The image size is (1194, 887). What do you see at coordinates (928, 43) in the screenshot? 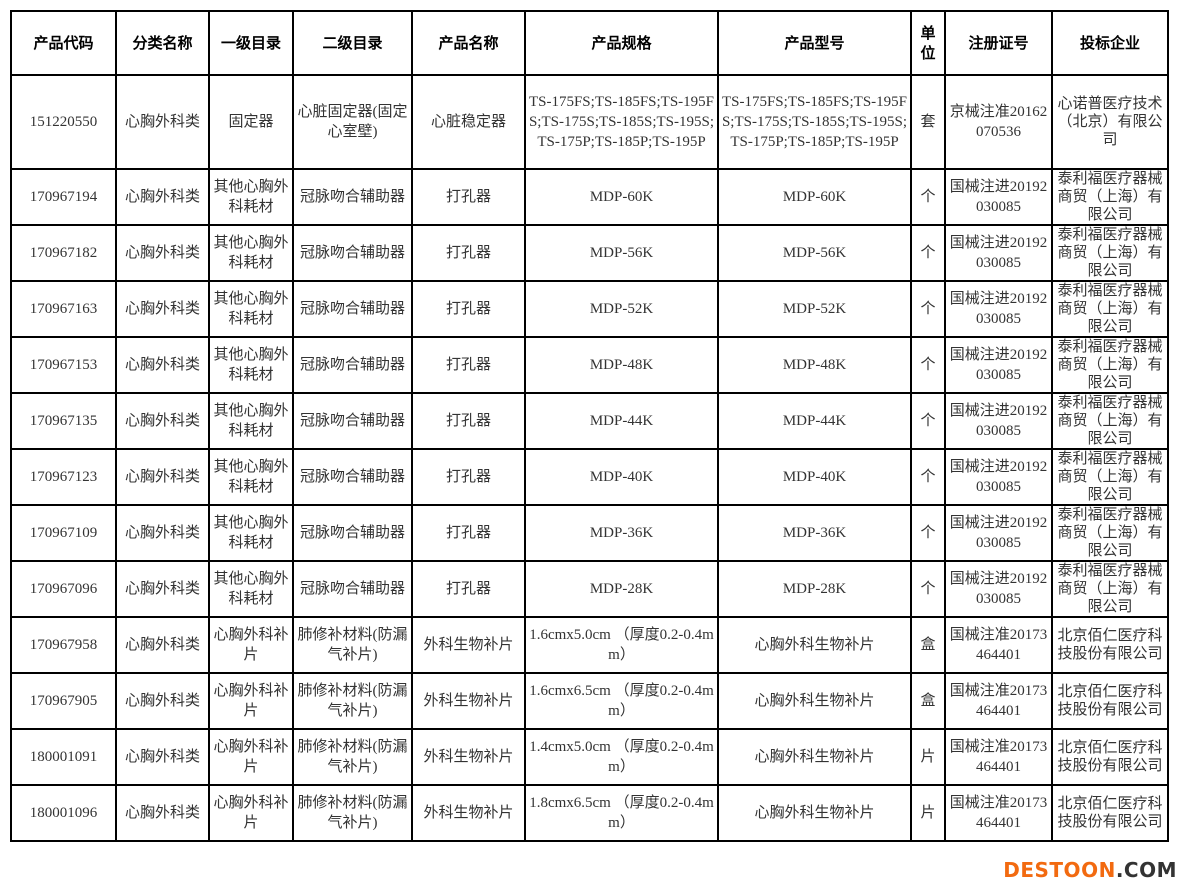
I see `header-unit: 单位` at bounding box center [928, 43].